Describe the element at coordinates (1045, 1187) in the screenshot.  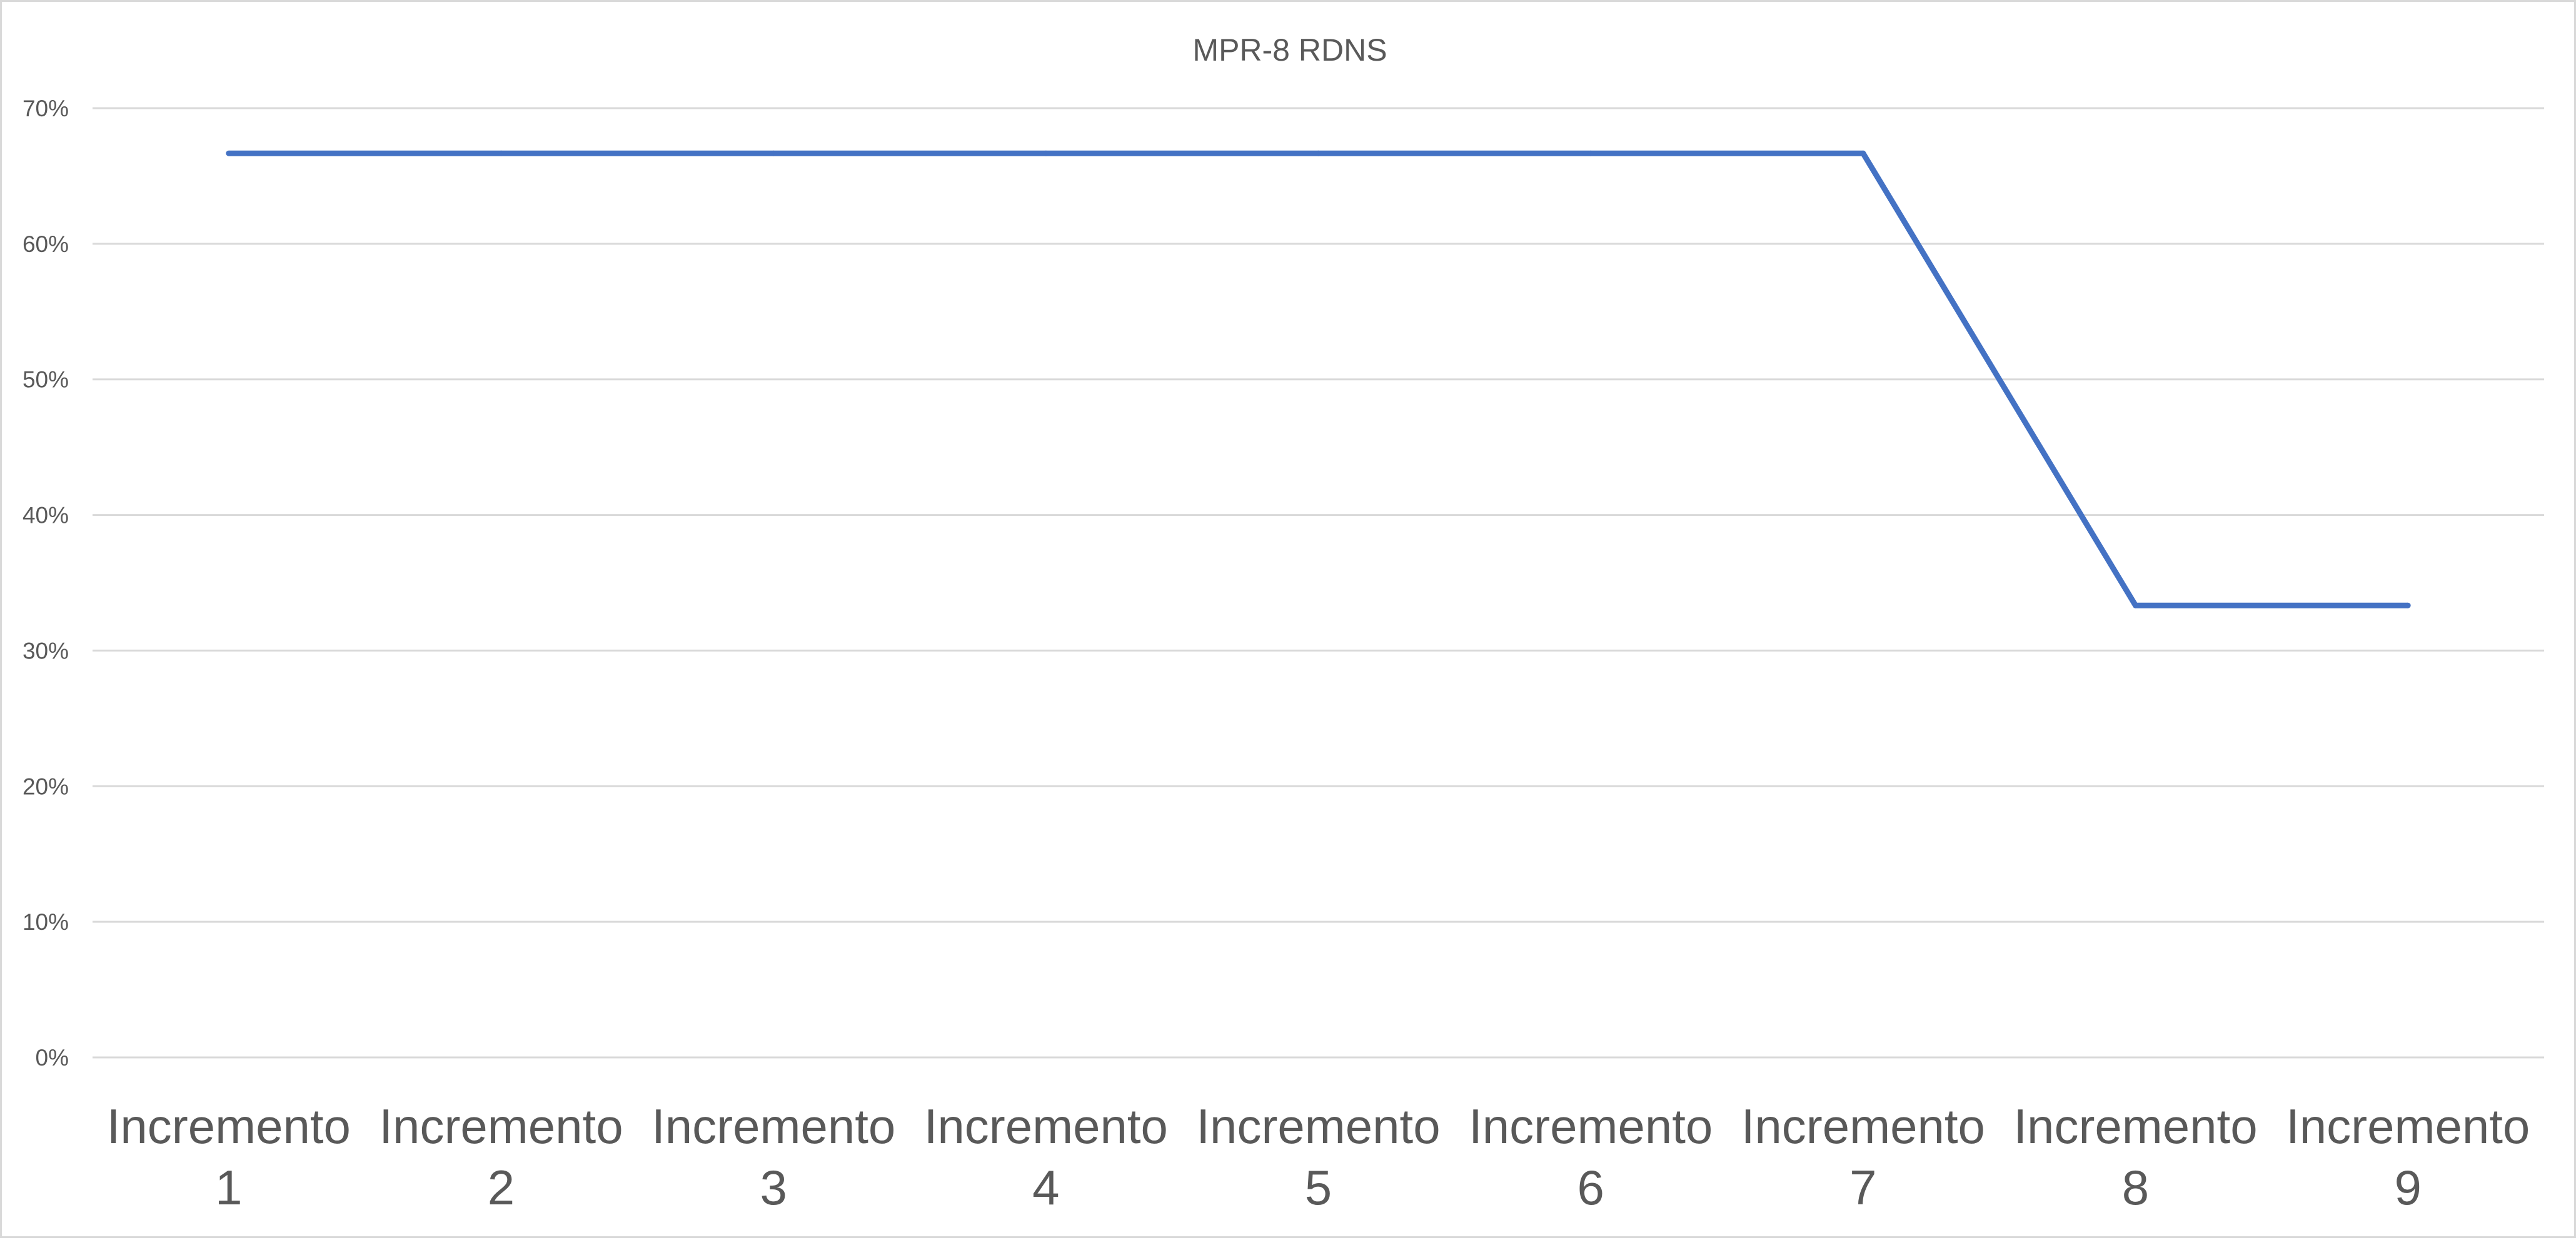
I see `x-tick-label-line: 4` at that location.